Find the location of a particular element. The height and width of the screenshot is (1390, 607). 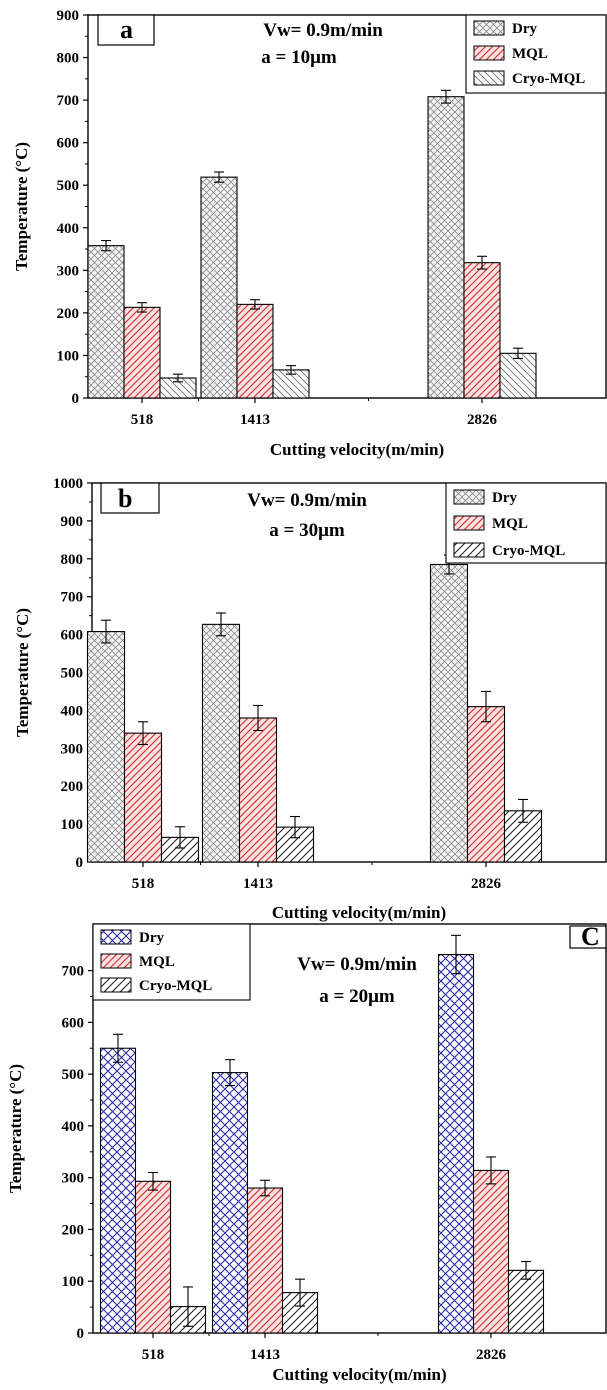

panel-tag: a is located at coordinates (126, 29).